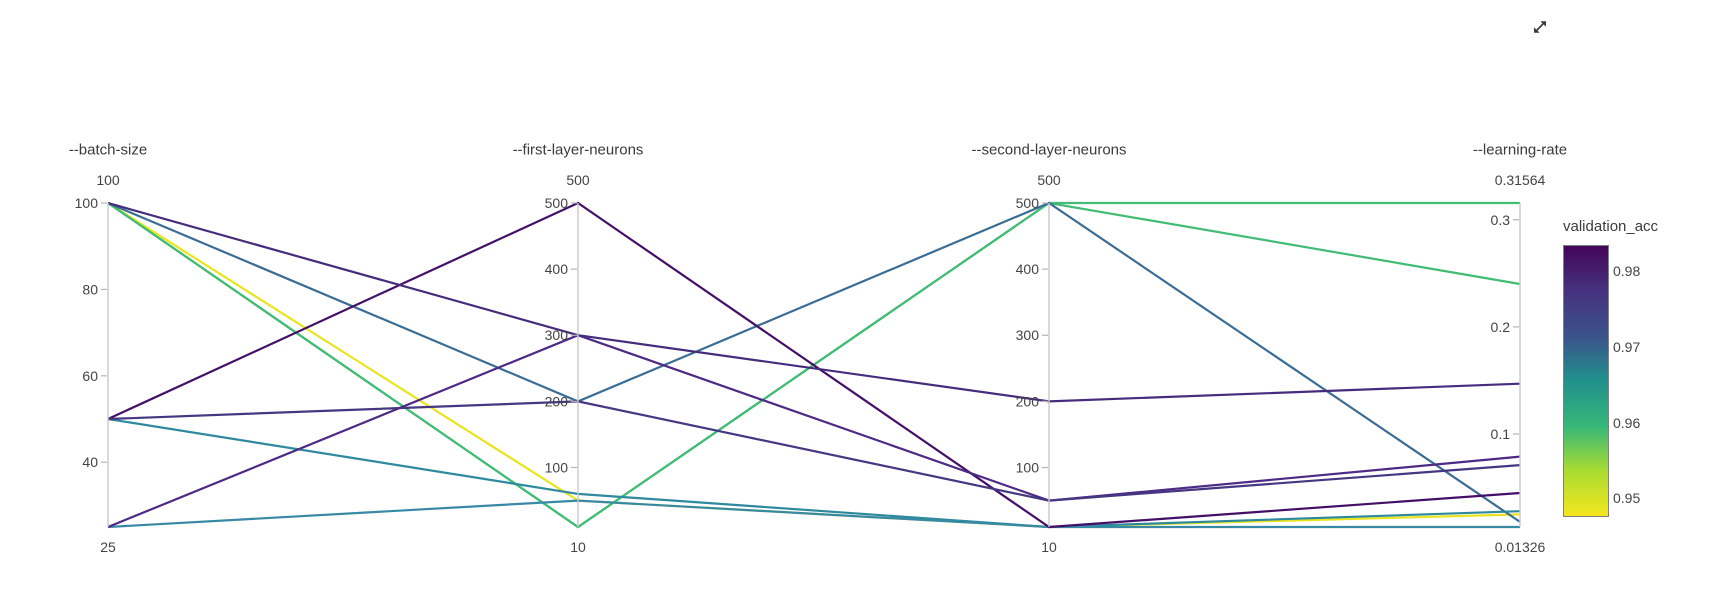  I want to click on axis-title-first-layer-neurons: --first-layer-neurons, so click(578, 150).